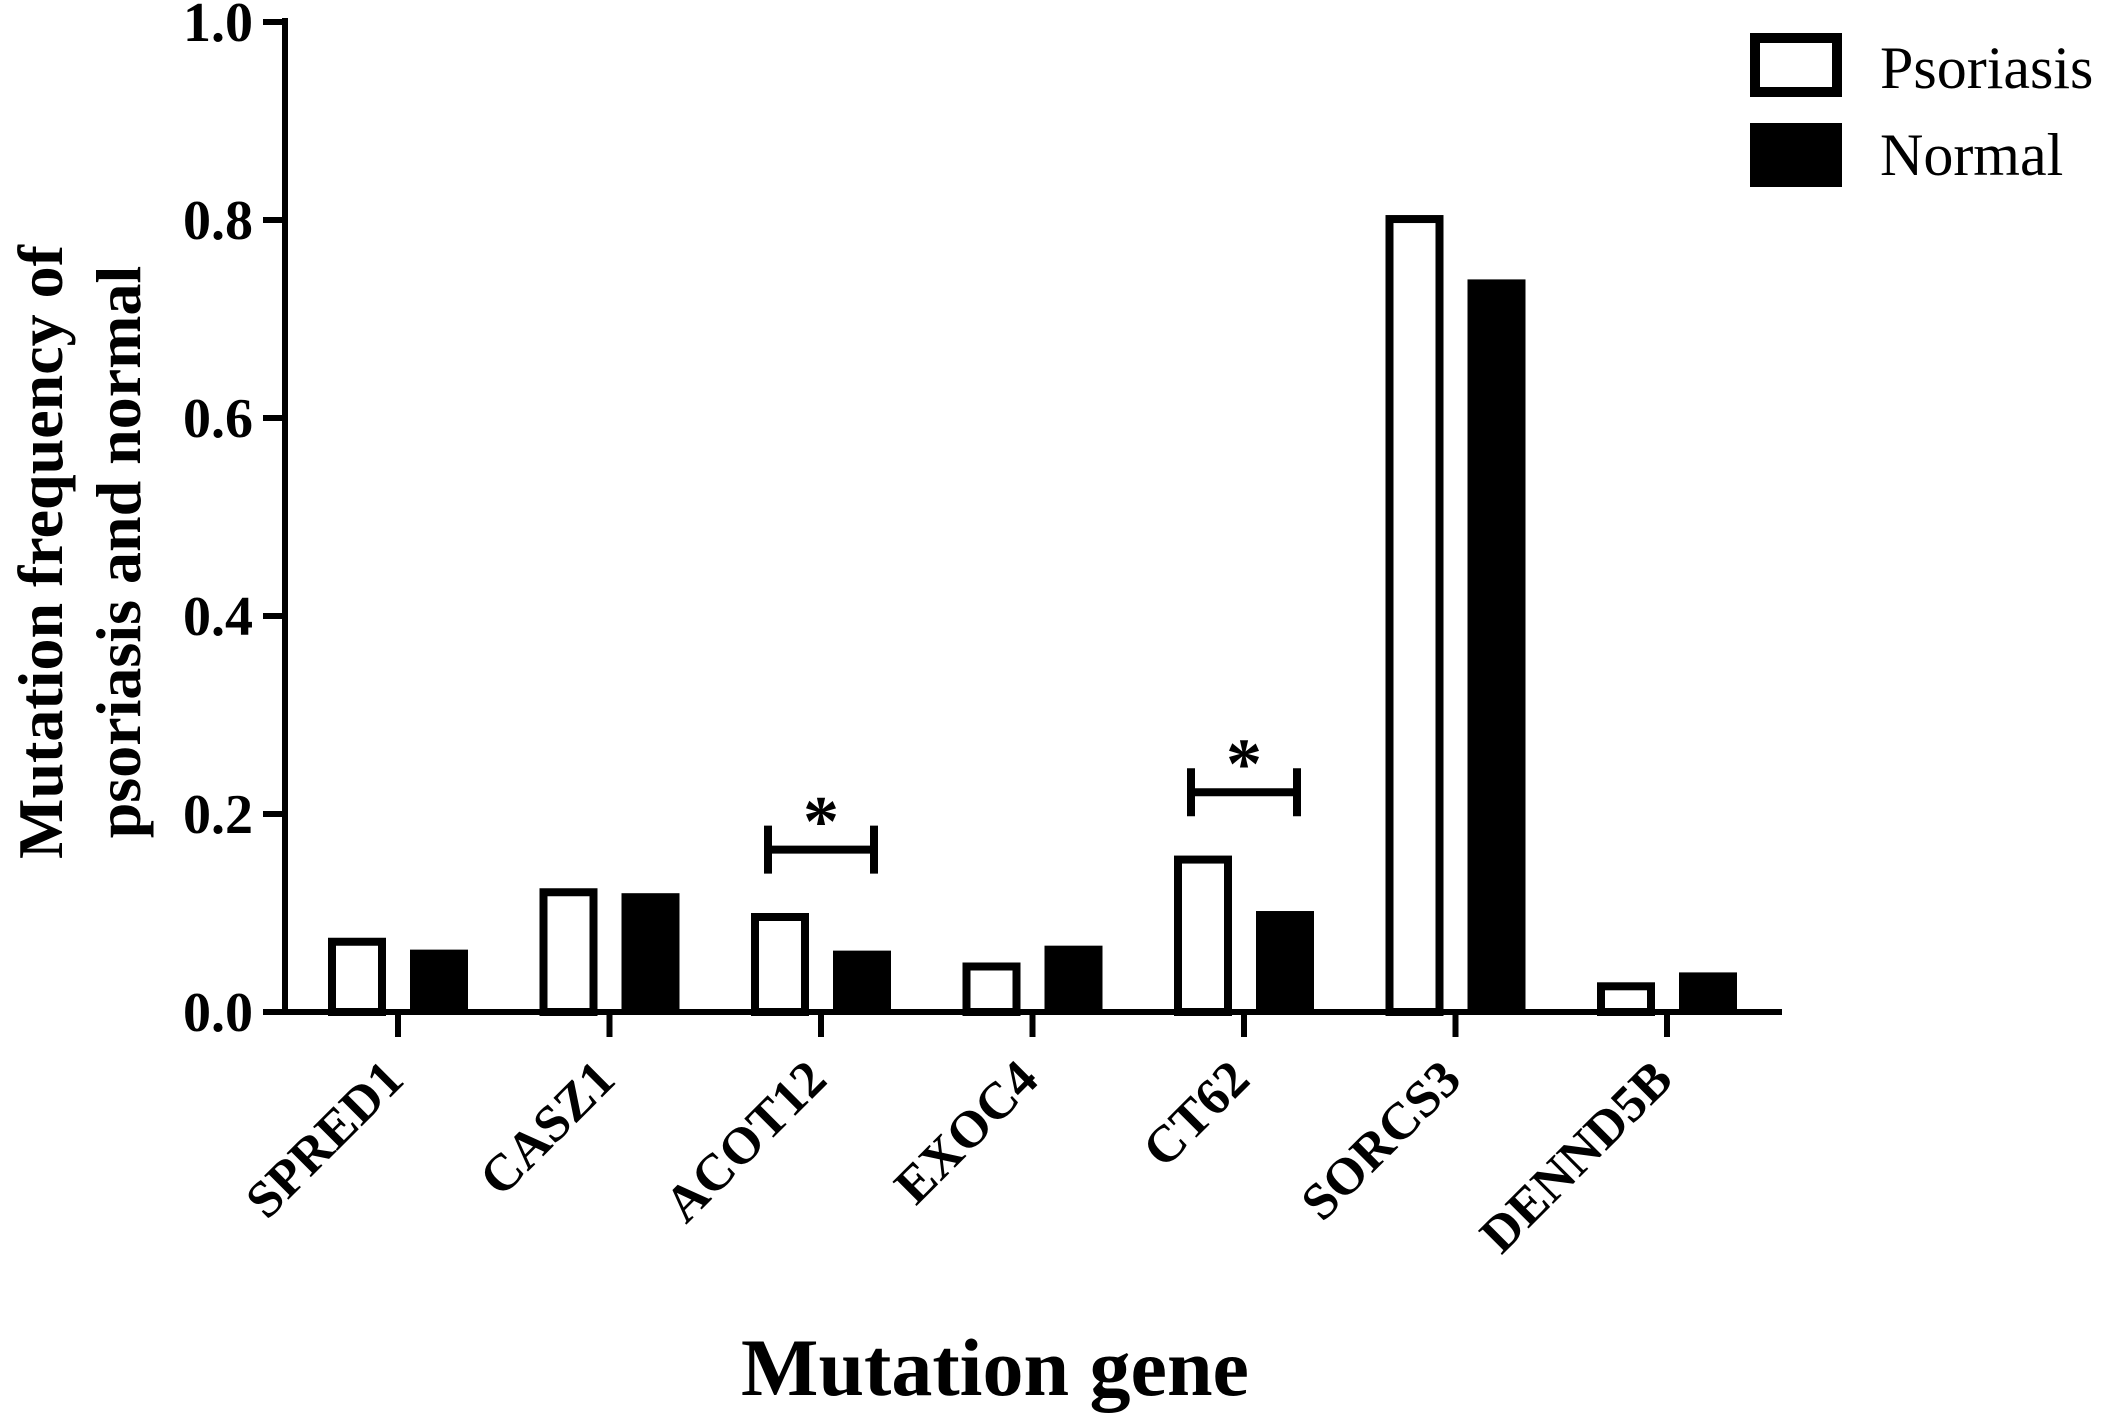  Describe the element at coordinates (218, 221) in the screenshot. I see `y-tick-label-0.8: 0.8` at that location.